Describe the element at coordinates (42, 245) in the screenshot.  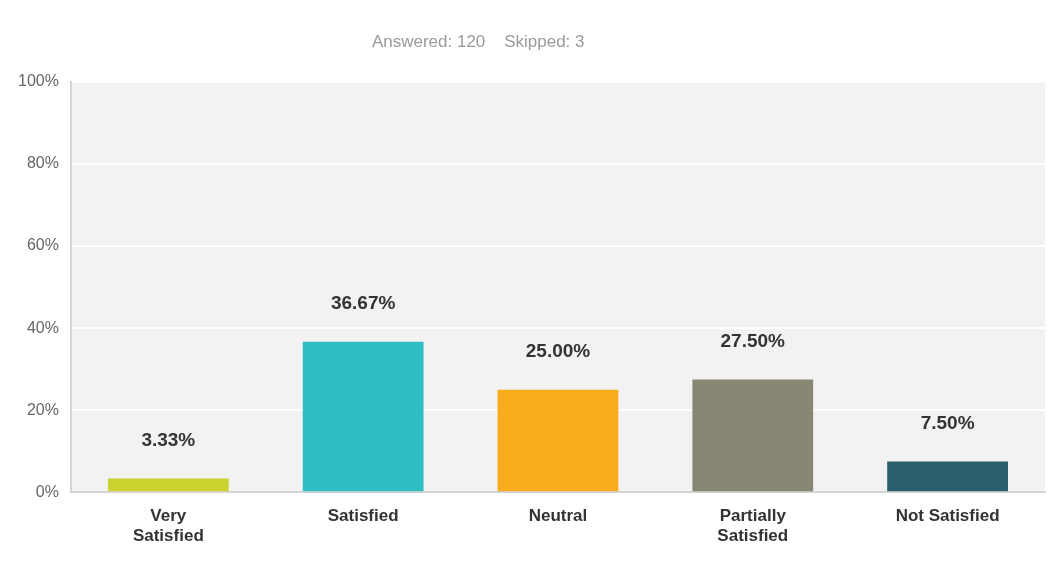
I see `y-tick-label: 60%` at that location.